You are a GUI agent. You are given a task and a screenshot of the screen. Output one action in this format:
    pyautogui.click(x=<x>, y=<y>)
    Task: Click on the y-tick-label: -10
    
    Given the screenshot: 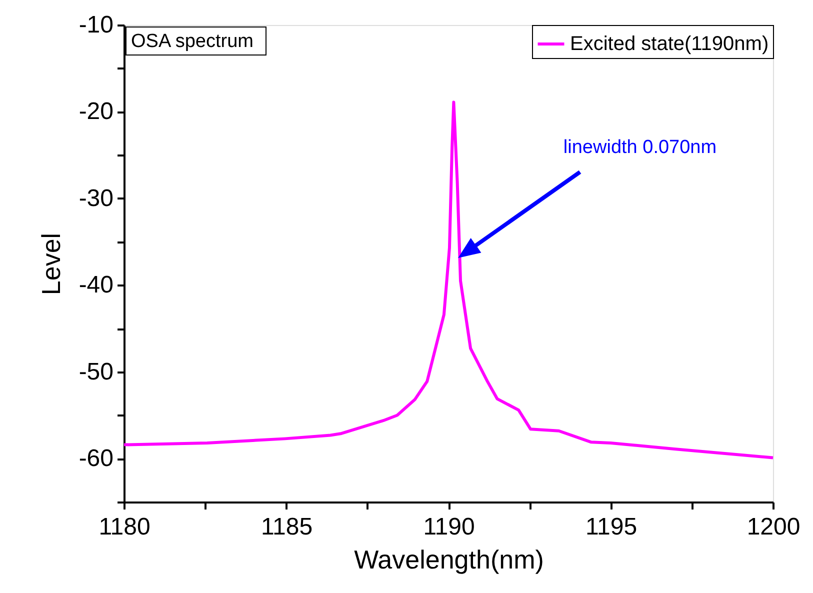 What is the action you would take?
    pyautogui.click(x=96, y=25)
    